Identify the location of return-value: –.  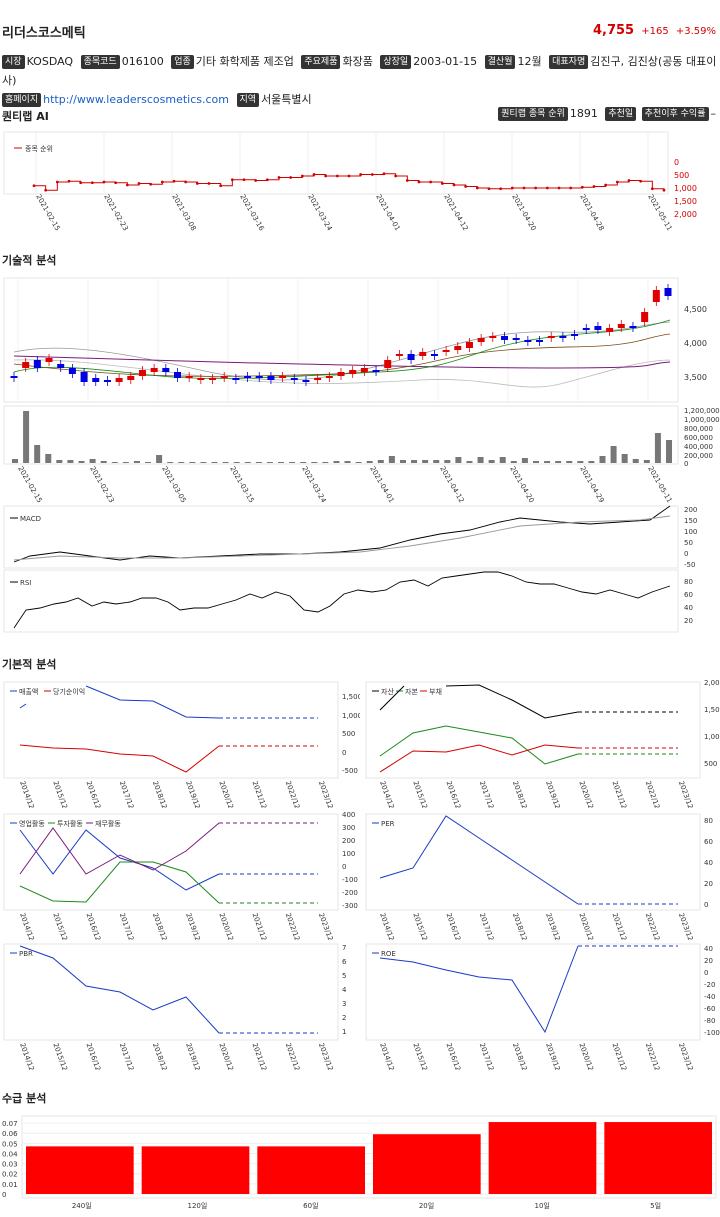
(713, 113).